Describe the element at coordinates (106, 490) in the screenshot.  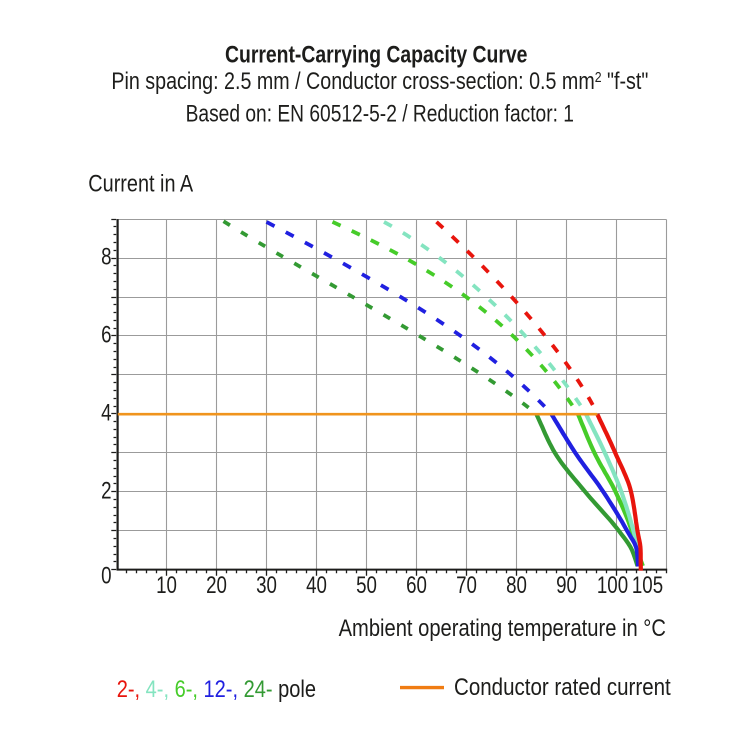
I see `svg-text: 2` at that location.